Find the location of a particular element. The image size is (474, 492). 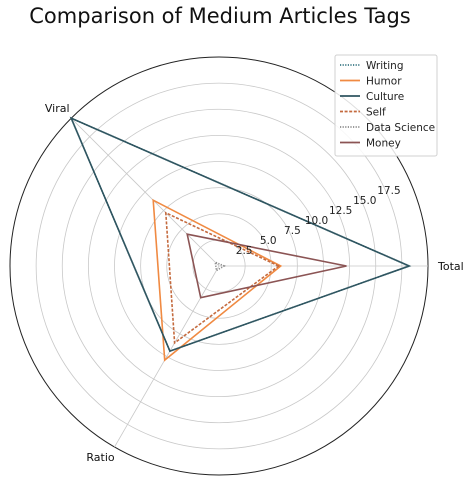

axis-label-viral: Viral is located at coordinates (57, 108).